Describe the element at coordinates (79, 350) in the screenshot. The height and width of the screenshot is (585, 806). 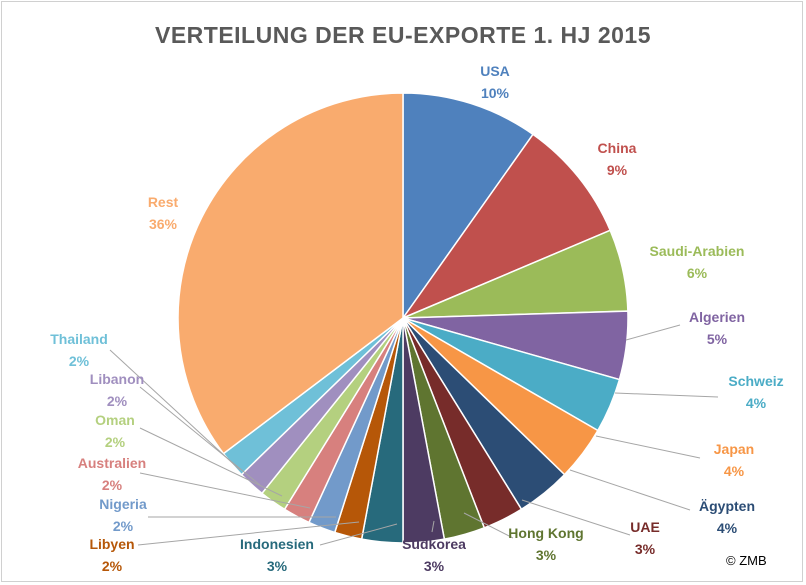
I see `data-label: Thailand 2%` at that location.